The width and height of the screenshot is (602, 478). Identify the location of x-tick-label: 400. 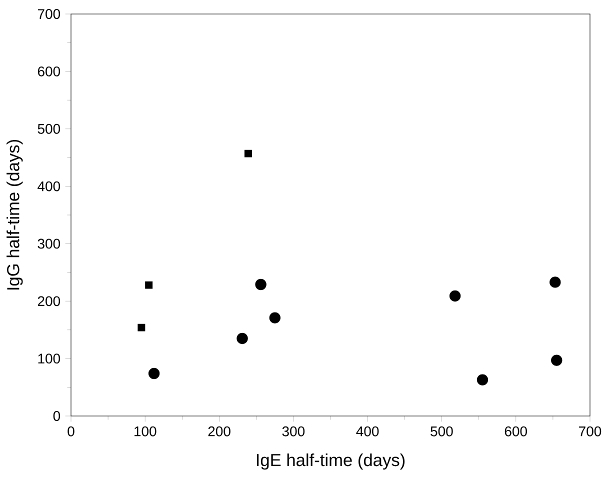
(367, 431).